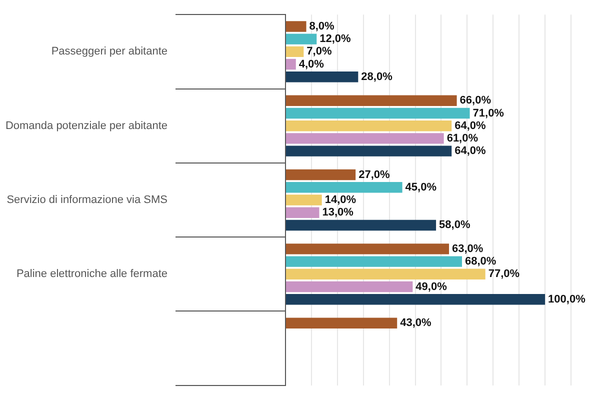 The height and width of the screenshot is (400, 600). Describe the element at coordinates (319, 52) in the screenshot. I see `data-label: 7,0%` at that location.